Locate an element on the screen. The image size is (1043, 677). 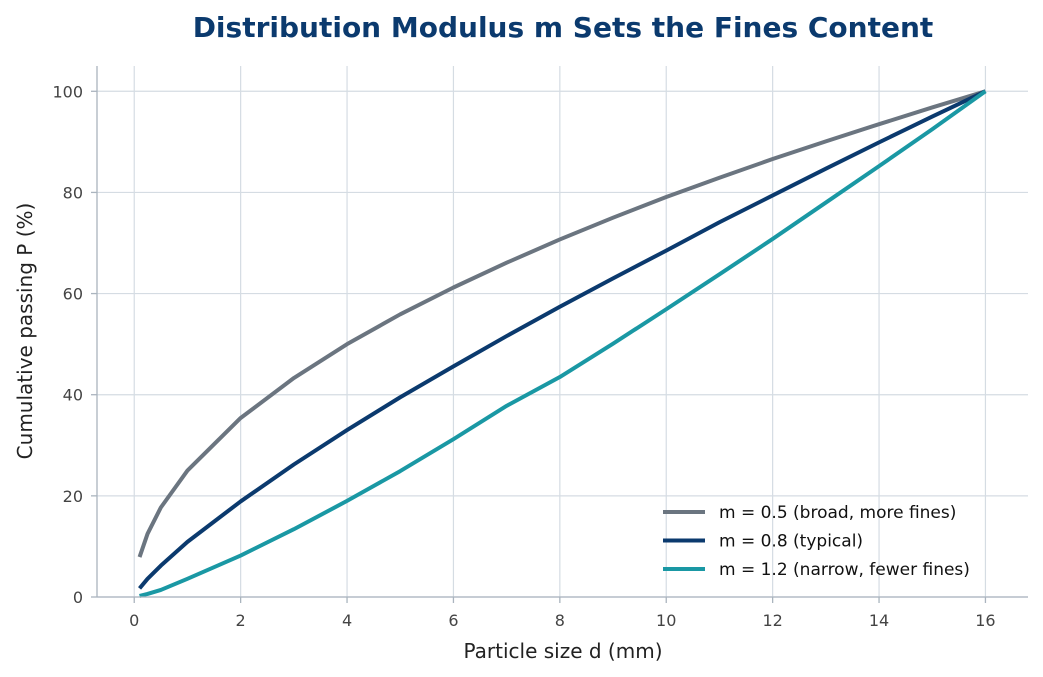
y-tick-label-3: 60 is located at coordinates (73, 294).